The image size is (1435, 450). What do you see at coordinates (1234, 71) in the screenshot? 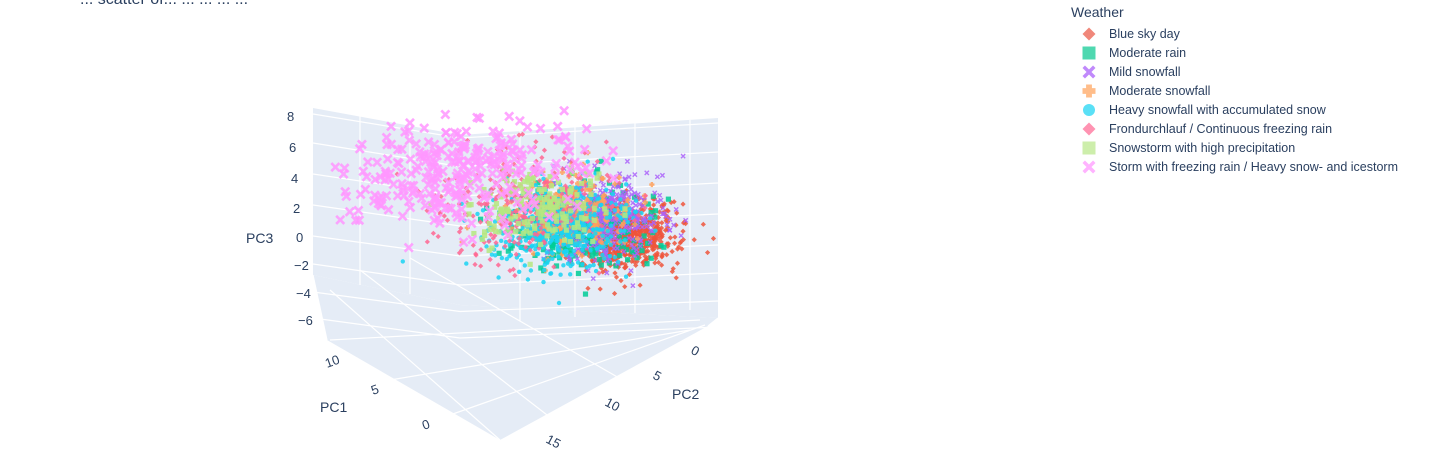
I see `legend-item: Mild snowfall` at bounding box center [1234, 71].